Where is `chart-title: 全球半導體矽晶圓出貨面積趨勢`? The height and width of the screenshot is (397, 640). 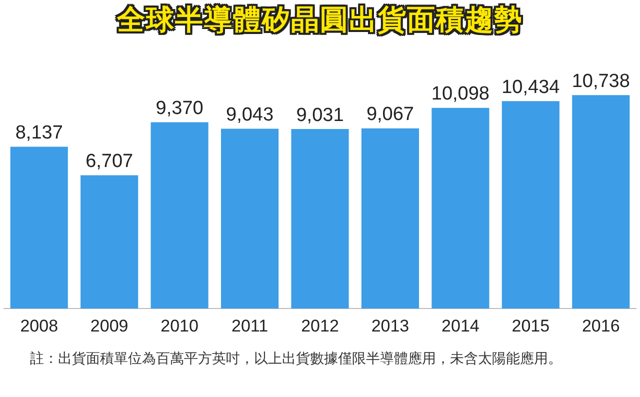
chart-title: 全球半導體矽晶圓出貨面積趨勢 is located at coordinates (320, 20).